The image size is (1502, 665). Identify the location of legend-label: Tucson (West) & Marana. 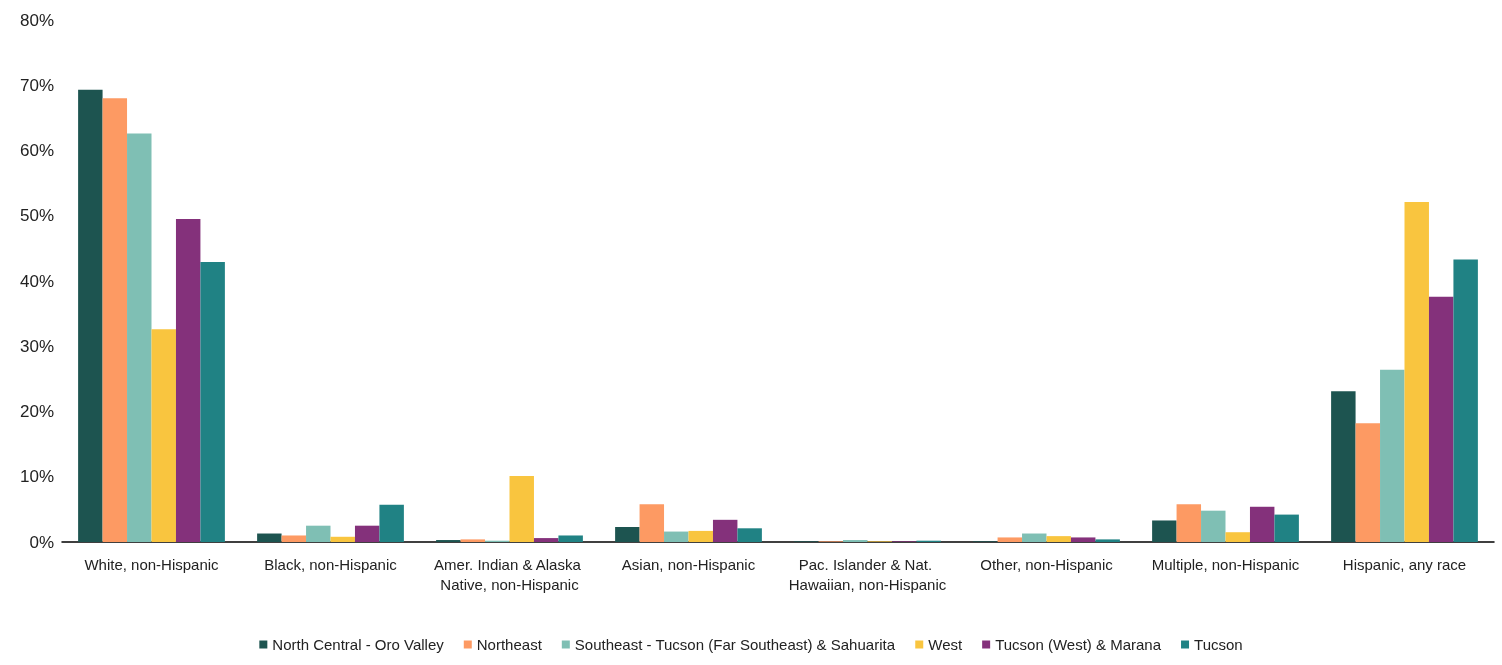
(1078, 644).